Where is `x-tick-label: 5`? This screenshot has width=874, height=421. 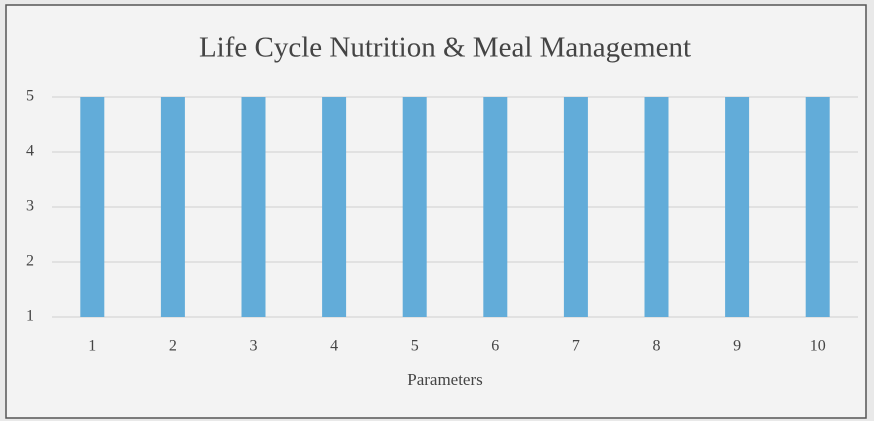
x-tick-label: 5 is located at coordinates (415, 346).